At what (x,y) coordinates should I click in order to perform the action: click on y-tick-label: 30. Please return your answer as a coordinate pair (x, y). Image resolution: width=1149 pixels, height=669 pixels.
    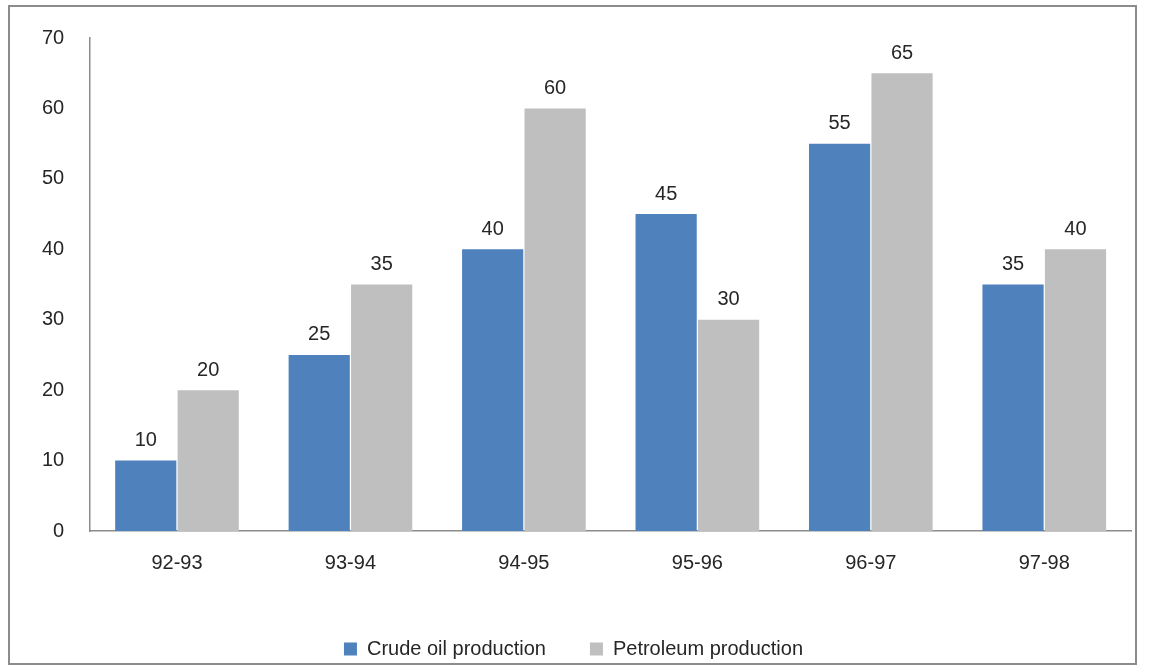
    Looking at the image, I should click on (53, 318).